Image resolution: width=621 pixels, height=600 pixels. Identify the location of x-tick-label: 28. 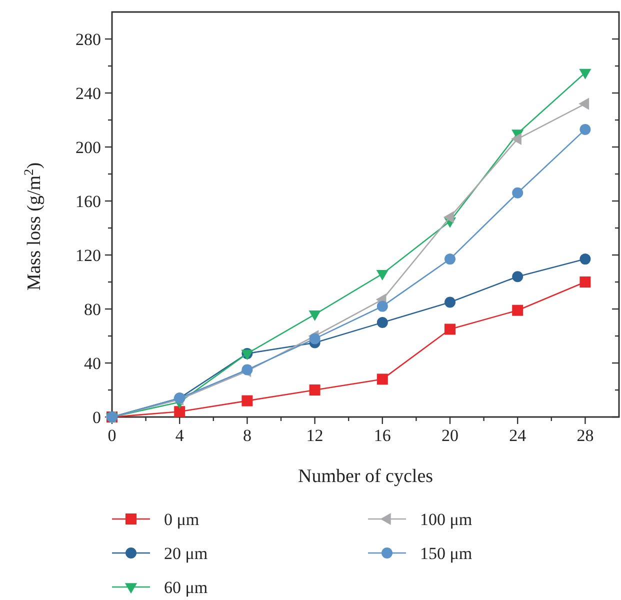
(585, 435).